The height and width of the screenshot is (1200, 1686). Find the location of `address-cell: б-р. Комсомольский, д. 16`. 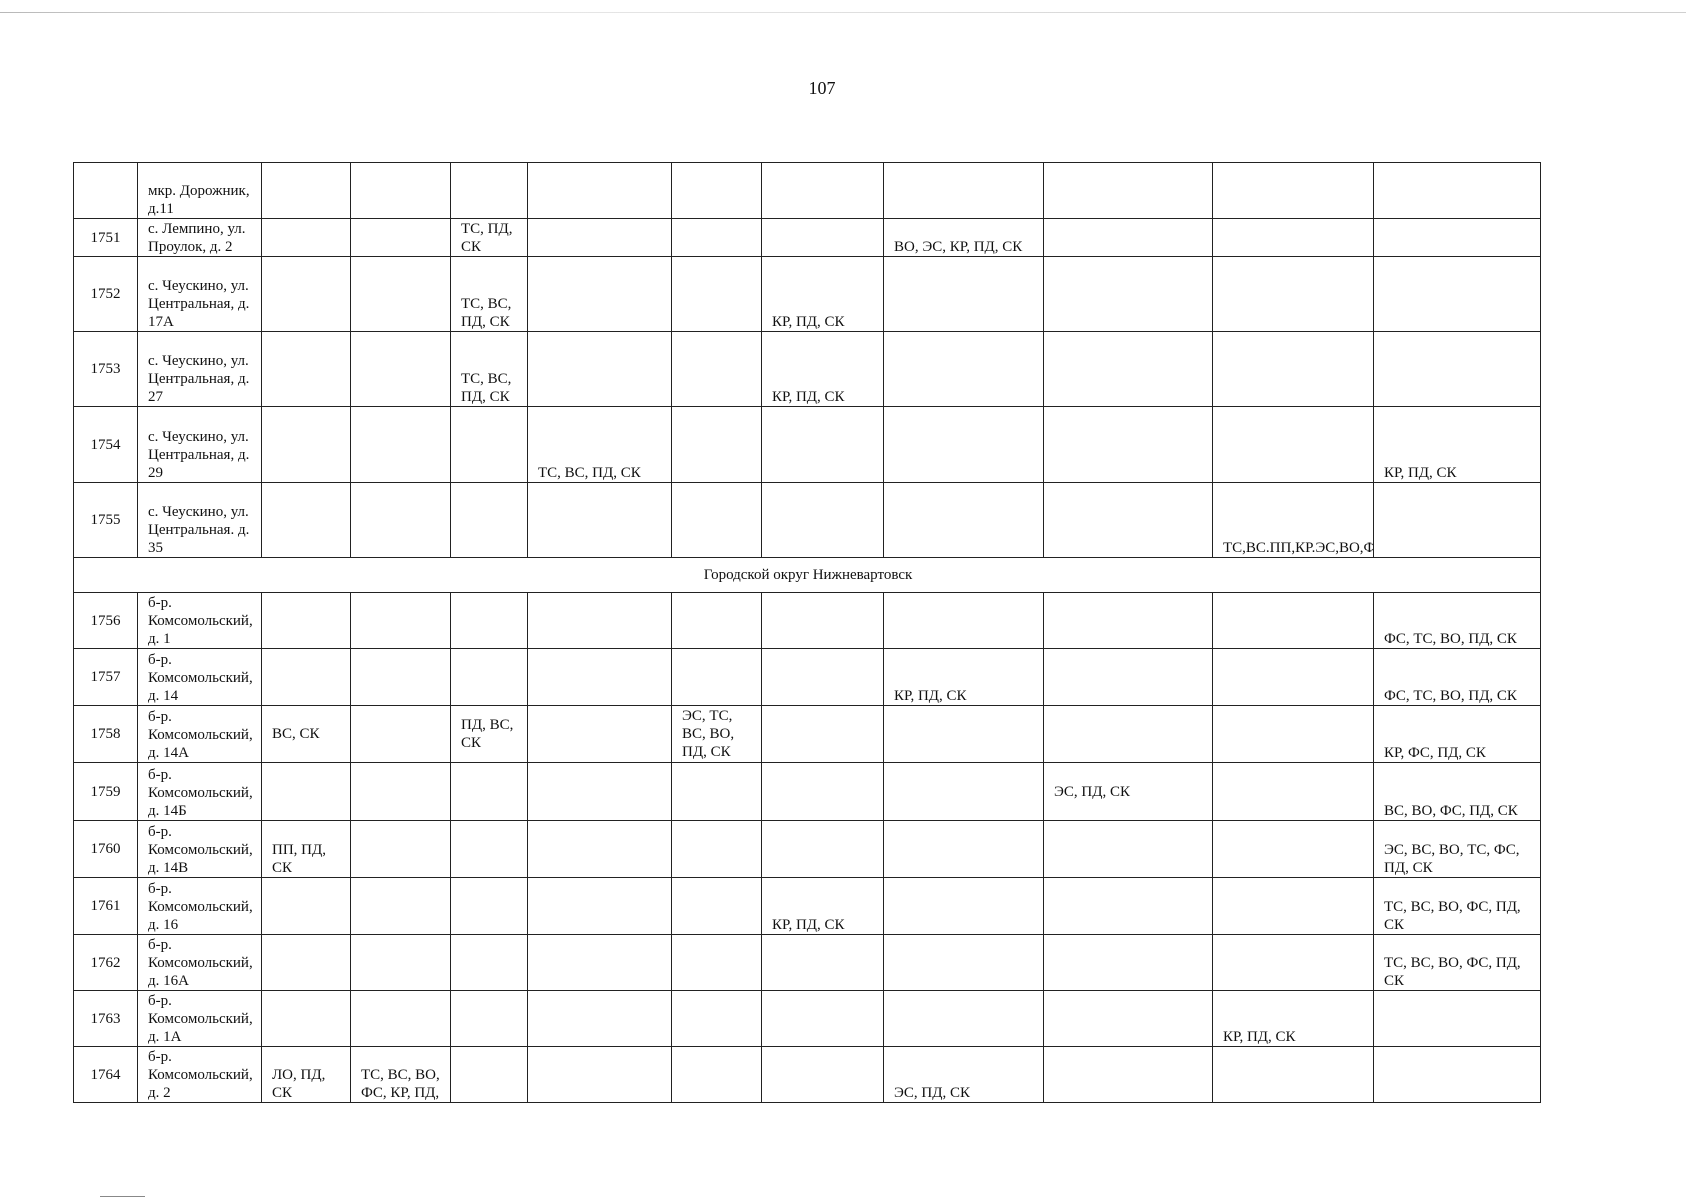

address-cell: б-р. Комсомольский, д. 16 is located at coordinates (199, 906).